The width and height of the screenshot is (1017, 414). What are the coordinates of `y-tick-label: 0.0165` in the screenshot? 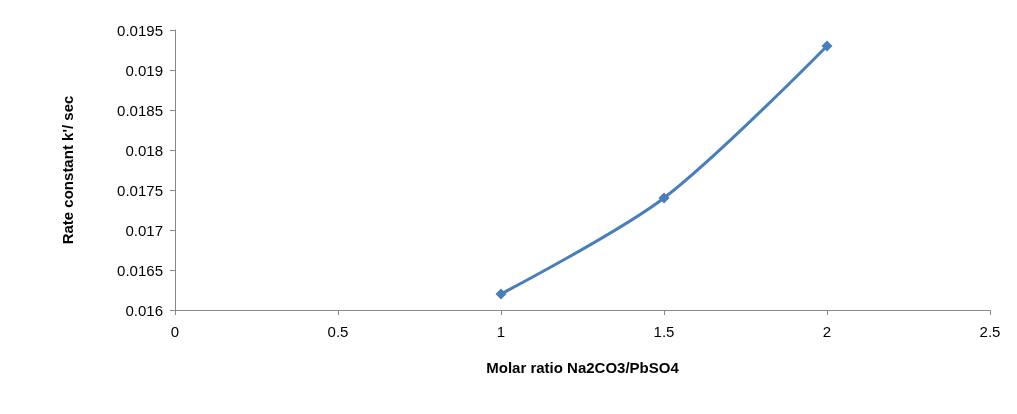 It's located at (140, 270).